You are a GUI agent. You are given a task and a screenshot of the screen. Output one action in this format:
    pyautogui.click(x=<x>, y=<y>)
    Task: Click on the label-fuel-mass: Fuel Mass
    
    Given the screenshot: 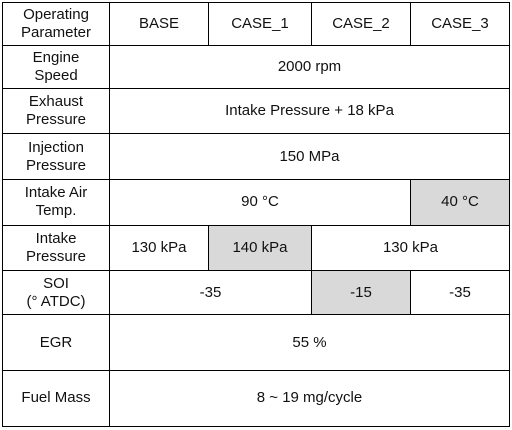 What is the action you would take?
    pyautogui.click(x=56, y=398)
    